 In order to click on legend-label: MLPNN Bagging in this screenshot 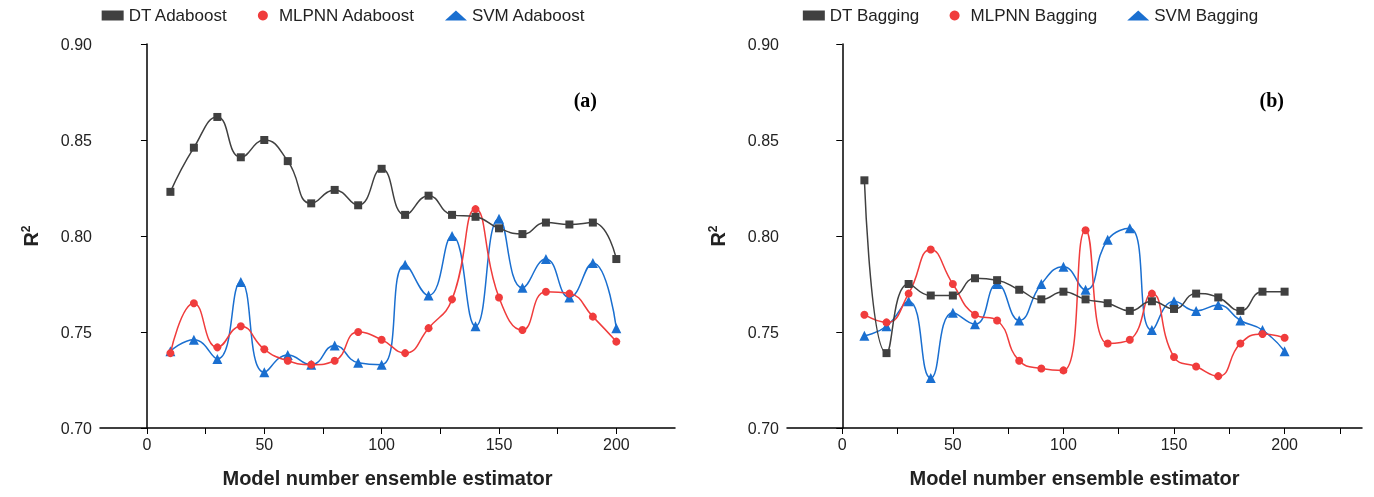, I will do `click(1034, 15)`.